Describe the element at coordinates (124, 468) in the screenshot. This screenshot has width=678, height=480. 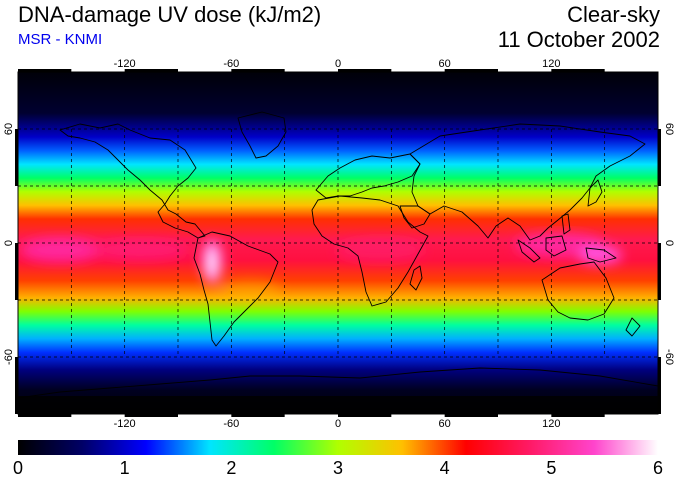
I see `colorbar-tick-label: 1` at that location.